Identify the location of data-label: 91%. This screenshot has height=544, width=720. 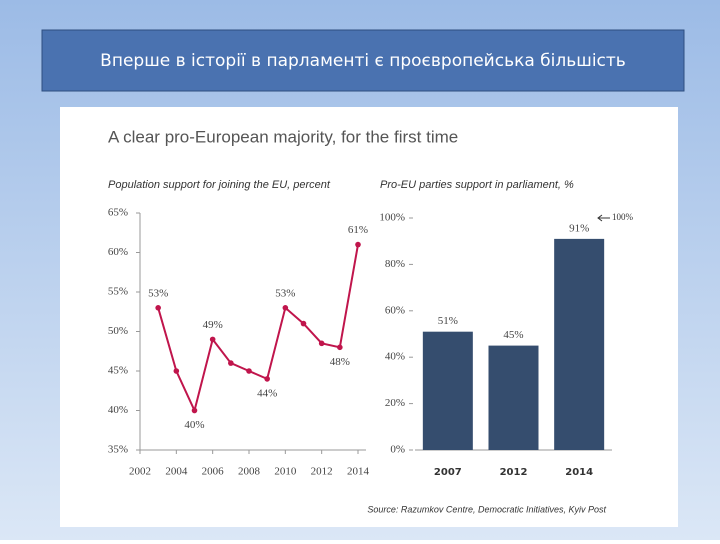
(579, 228).